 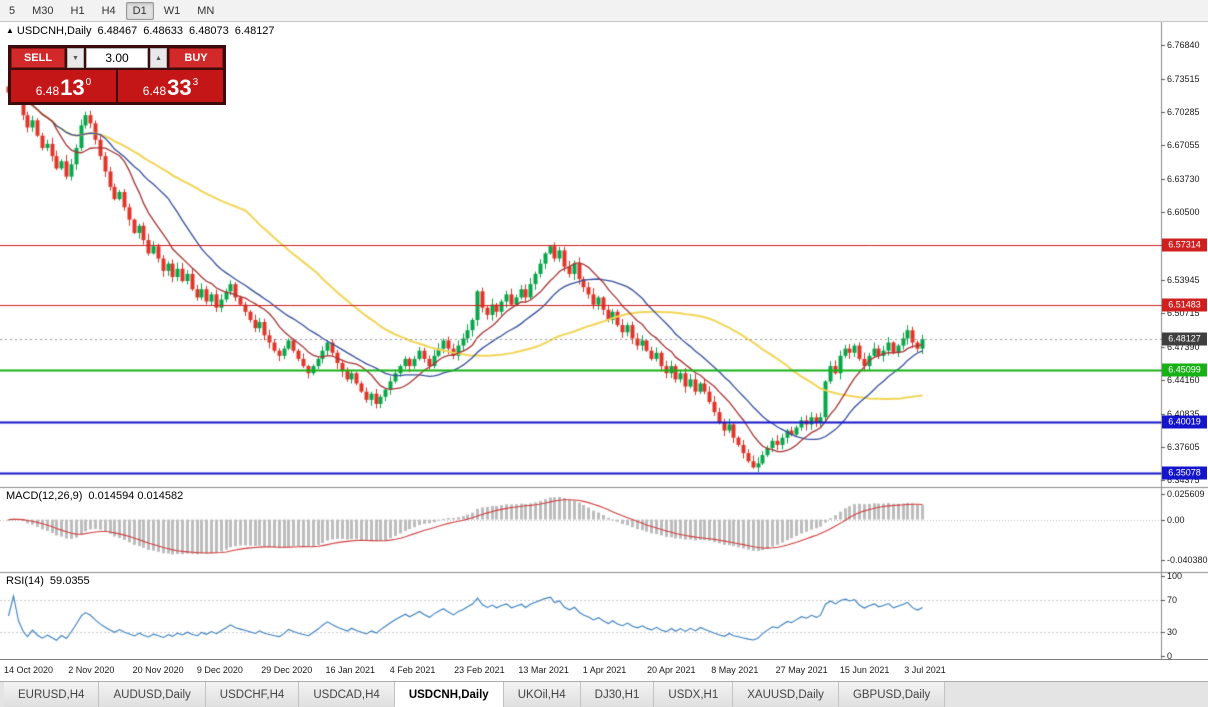 I want to click on timeframe-button-h4: H4, so click(x=108, y=10).